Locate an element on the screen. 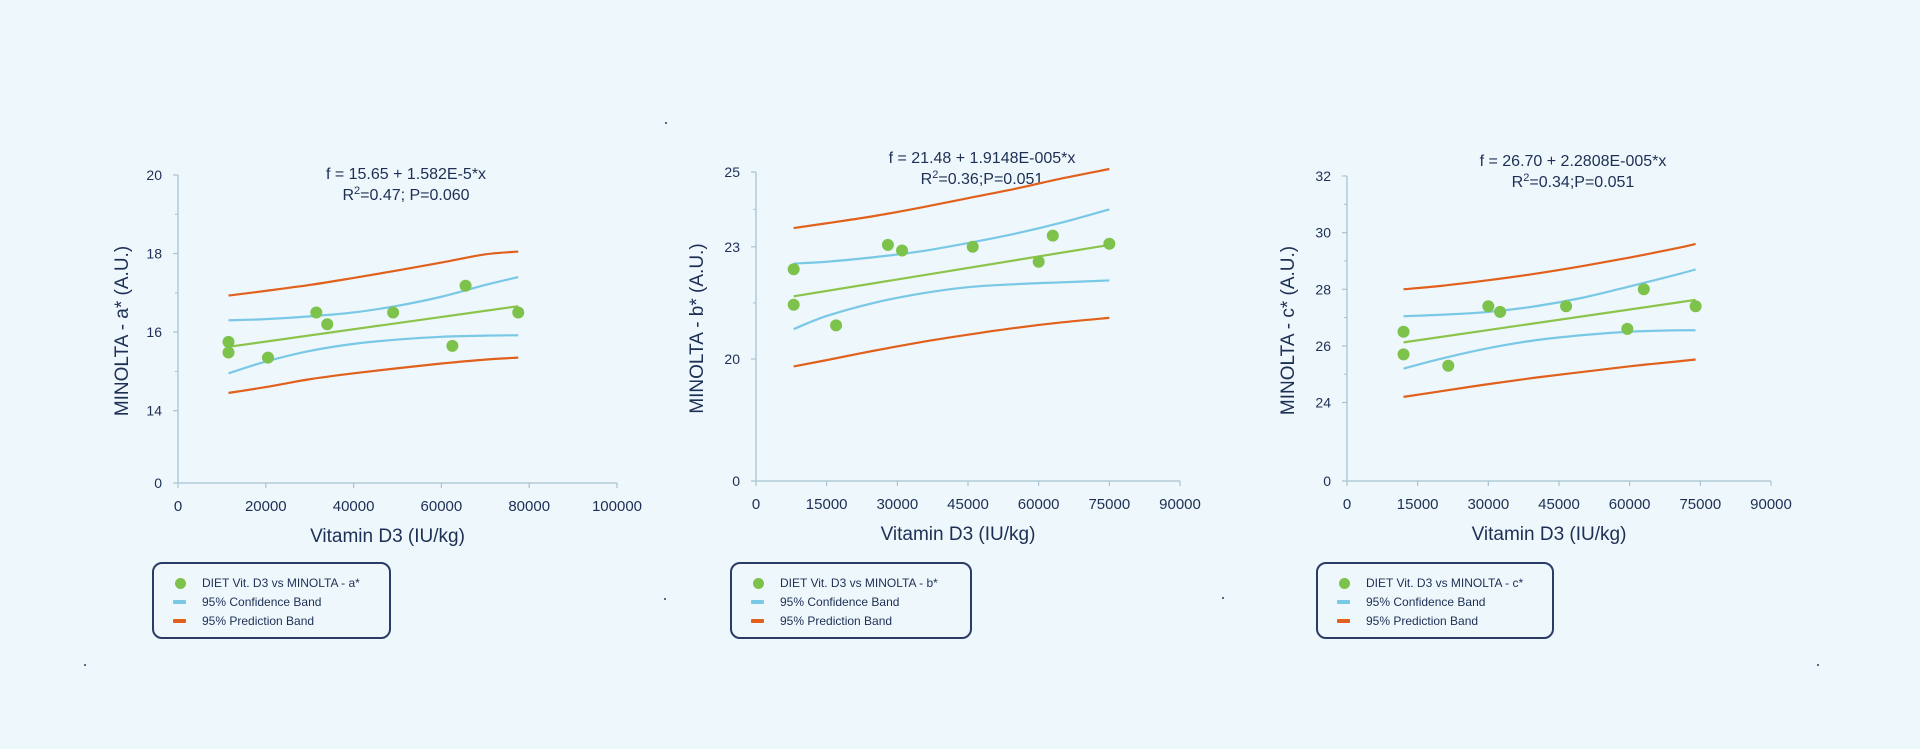  y-axis-label: MINOLTA - c* (A.U.) is located at coordinates (1288, 330).